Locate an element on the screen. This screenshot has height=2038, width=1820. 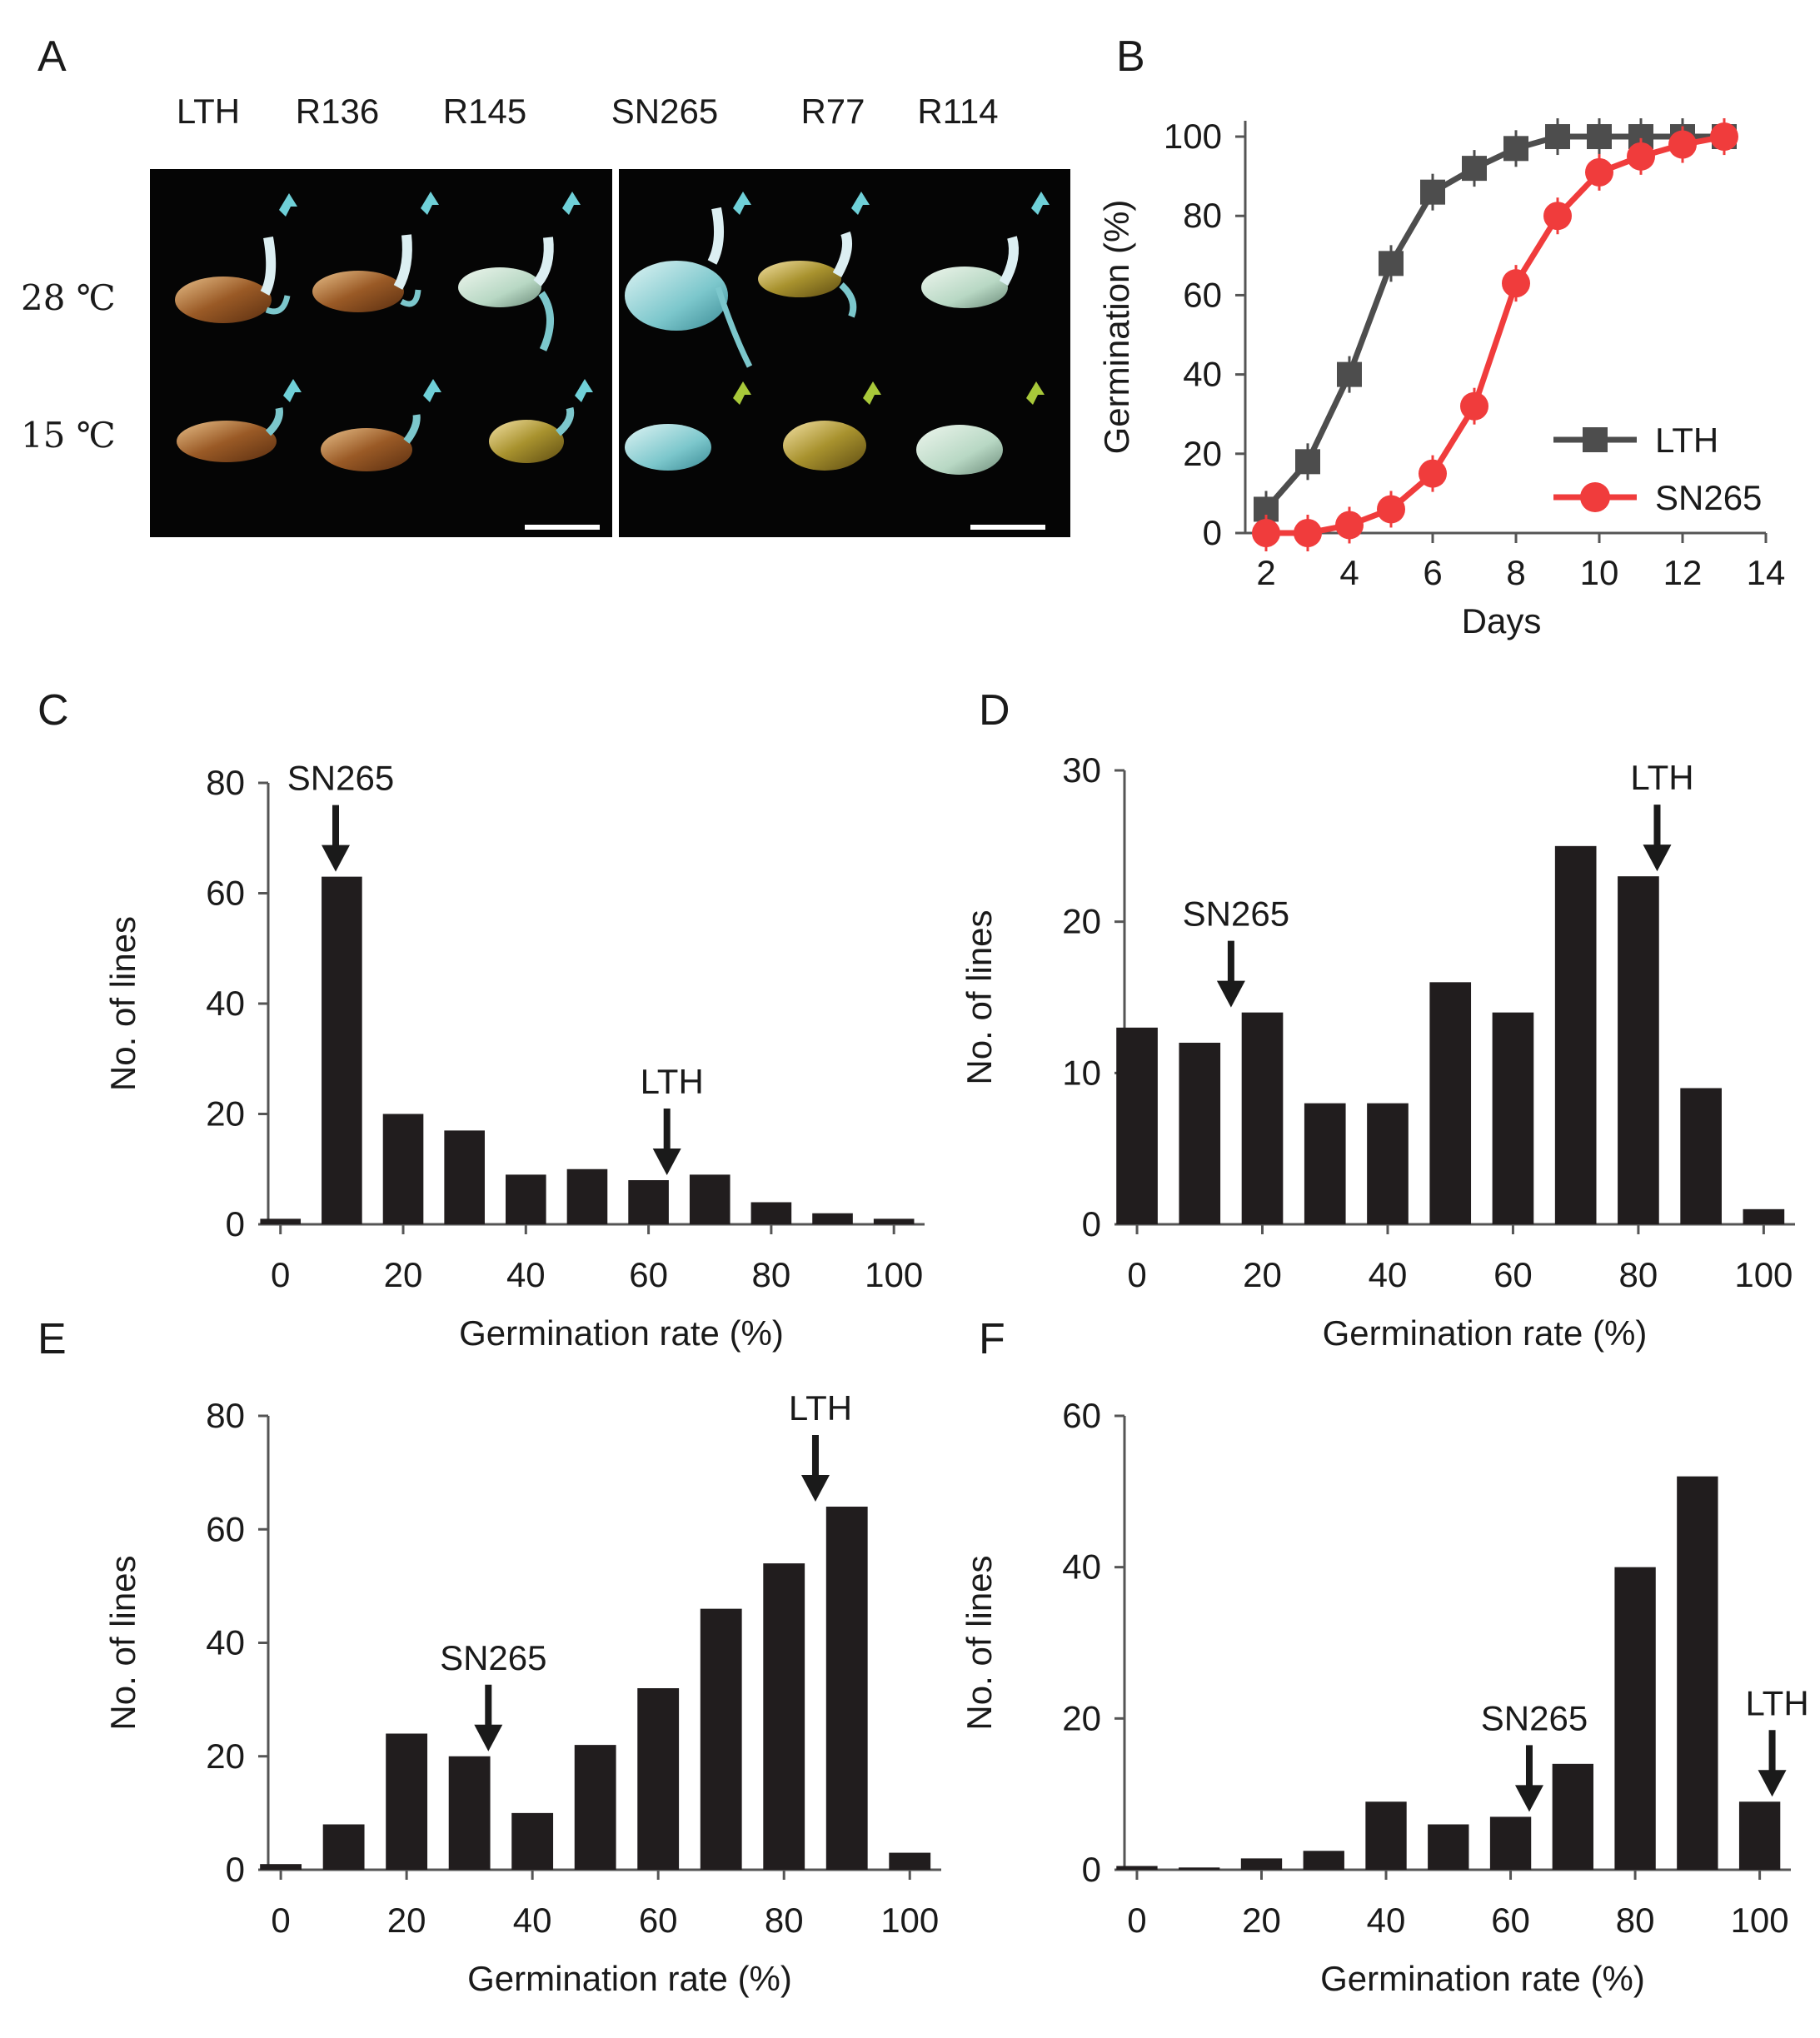
chart-b-x-tick-label: 10 is located at coordinates (1599, 572).